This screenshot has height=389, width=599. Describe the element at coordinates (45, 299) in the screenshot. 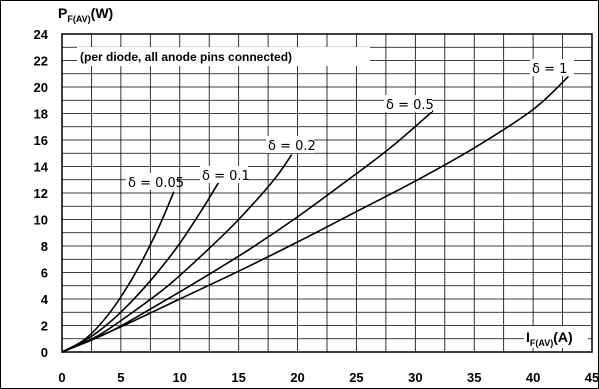

I see `y-tick-label: 4` at that location.